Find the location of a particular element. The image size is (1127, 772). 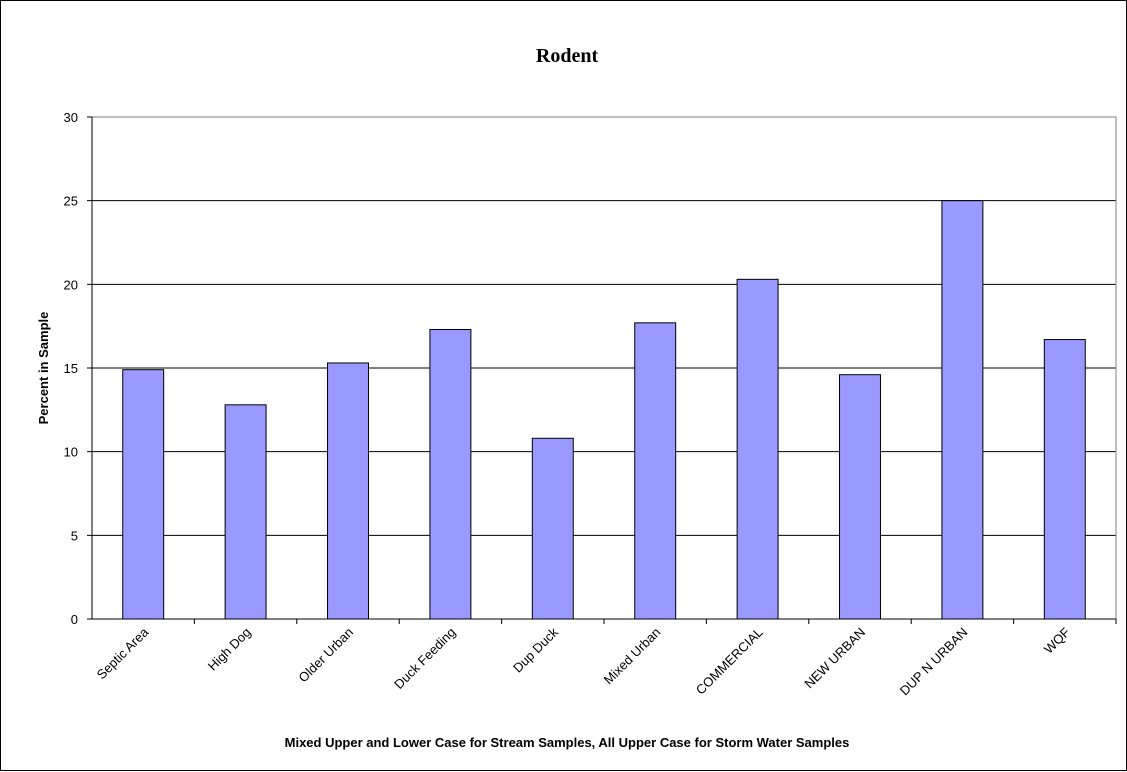

y-tick-label: 5 is located at coordinates (74, 535).